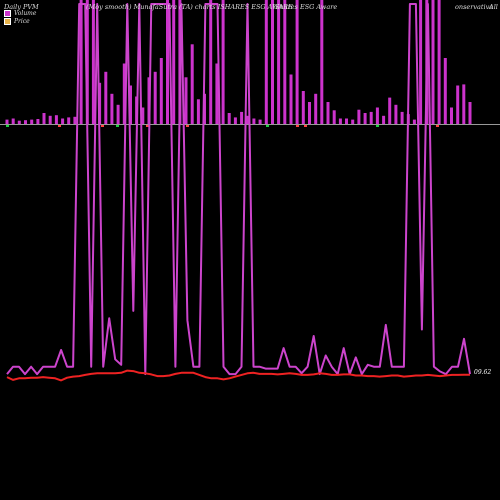 Image resolution: width=500 pixels, height=500 pixels. Describe the element at coordinates (21, 7) in the screenshot. I see `header-period: Daily PVM` at that location.